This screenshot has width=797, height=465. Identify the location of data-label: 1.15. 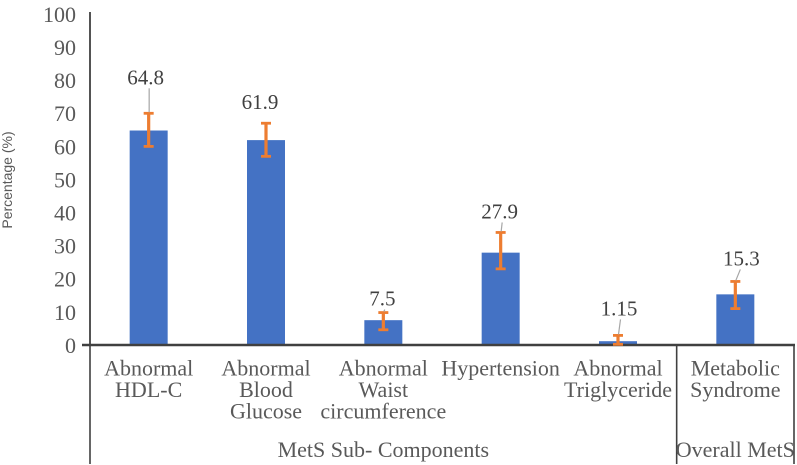
(619, 308).